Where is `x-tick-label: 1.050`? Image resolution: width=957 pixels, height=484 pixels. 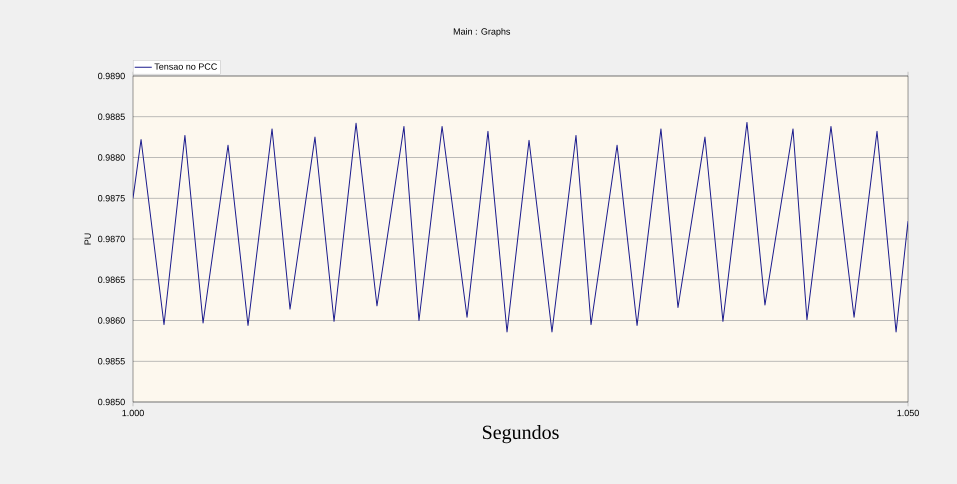 x-tick-label: 1.050 is located at coordinates (908, 413).